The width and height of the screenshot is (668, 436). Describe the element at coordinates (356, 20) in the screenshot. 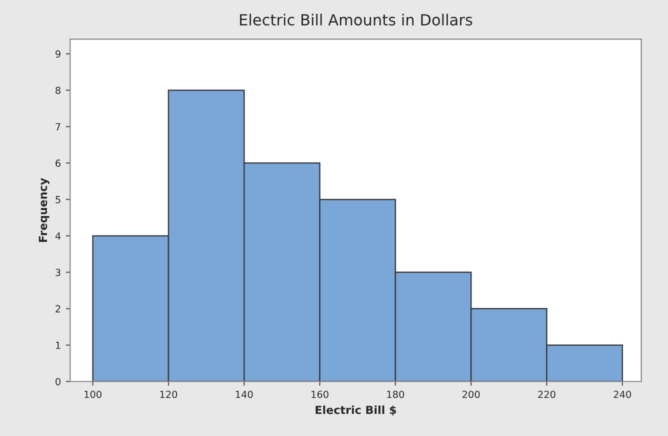

I see `chart-title: Electric Bill Amounts in Dollars` at that location.